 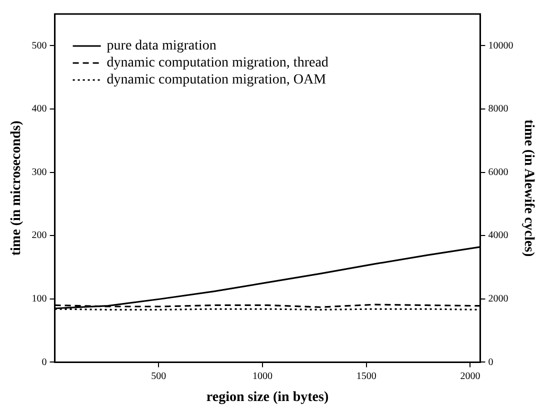 I want to click on x-tick-label: 2000, so click(x=470, y=376).